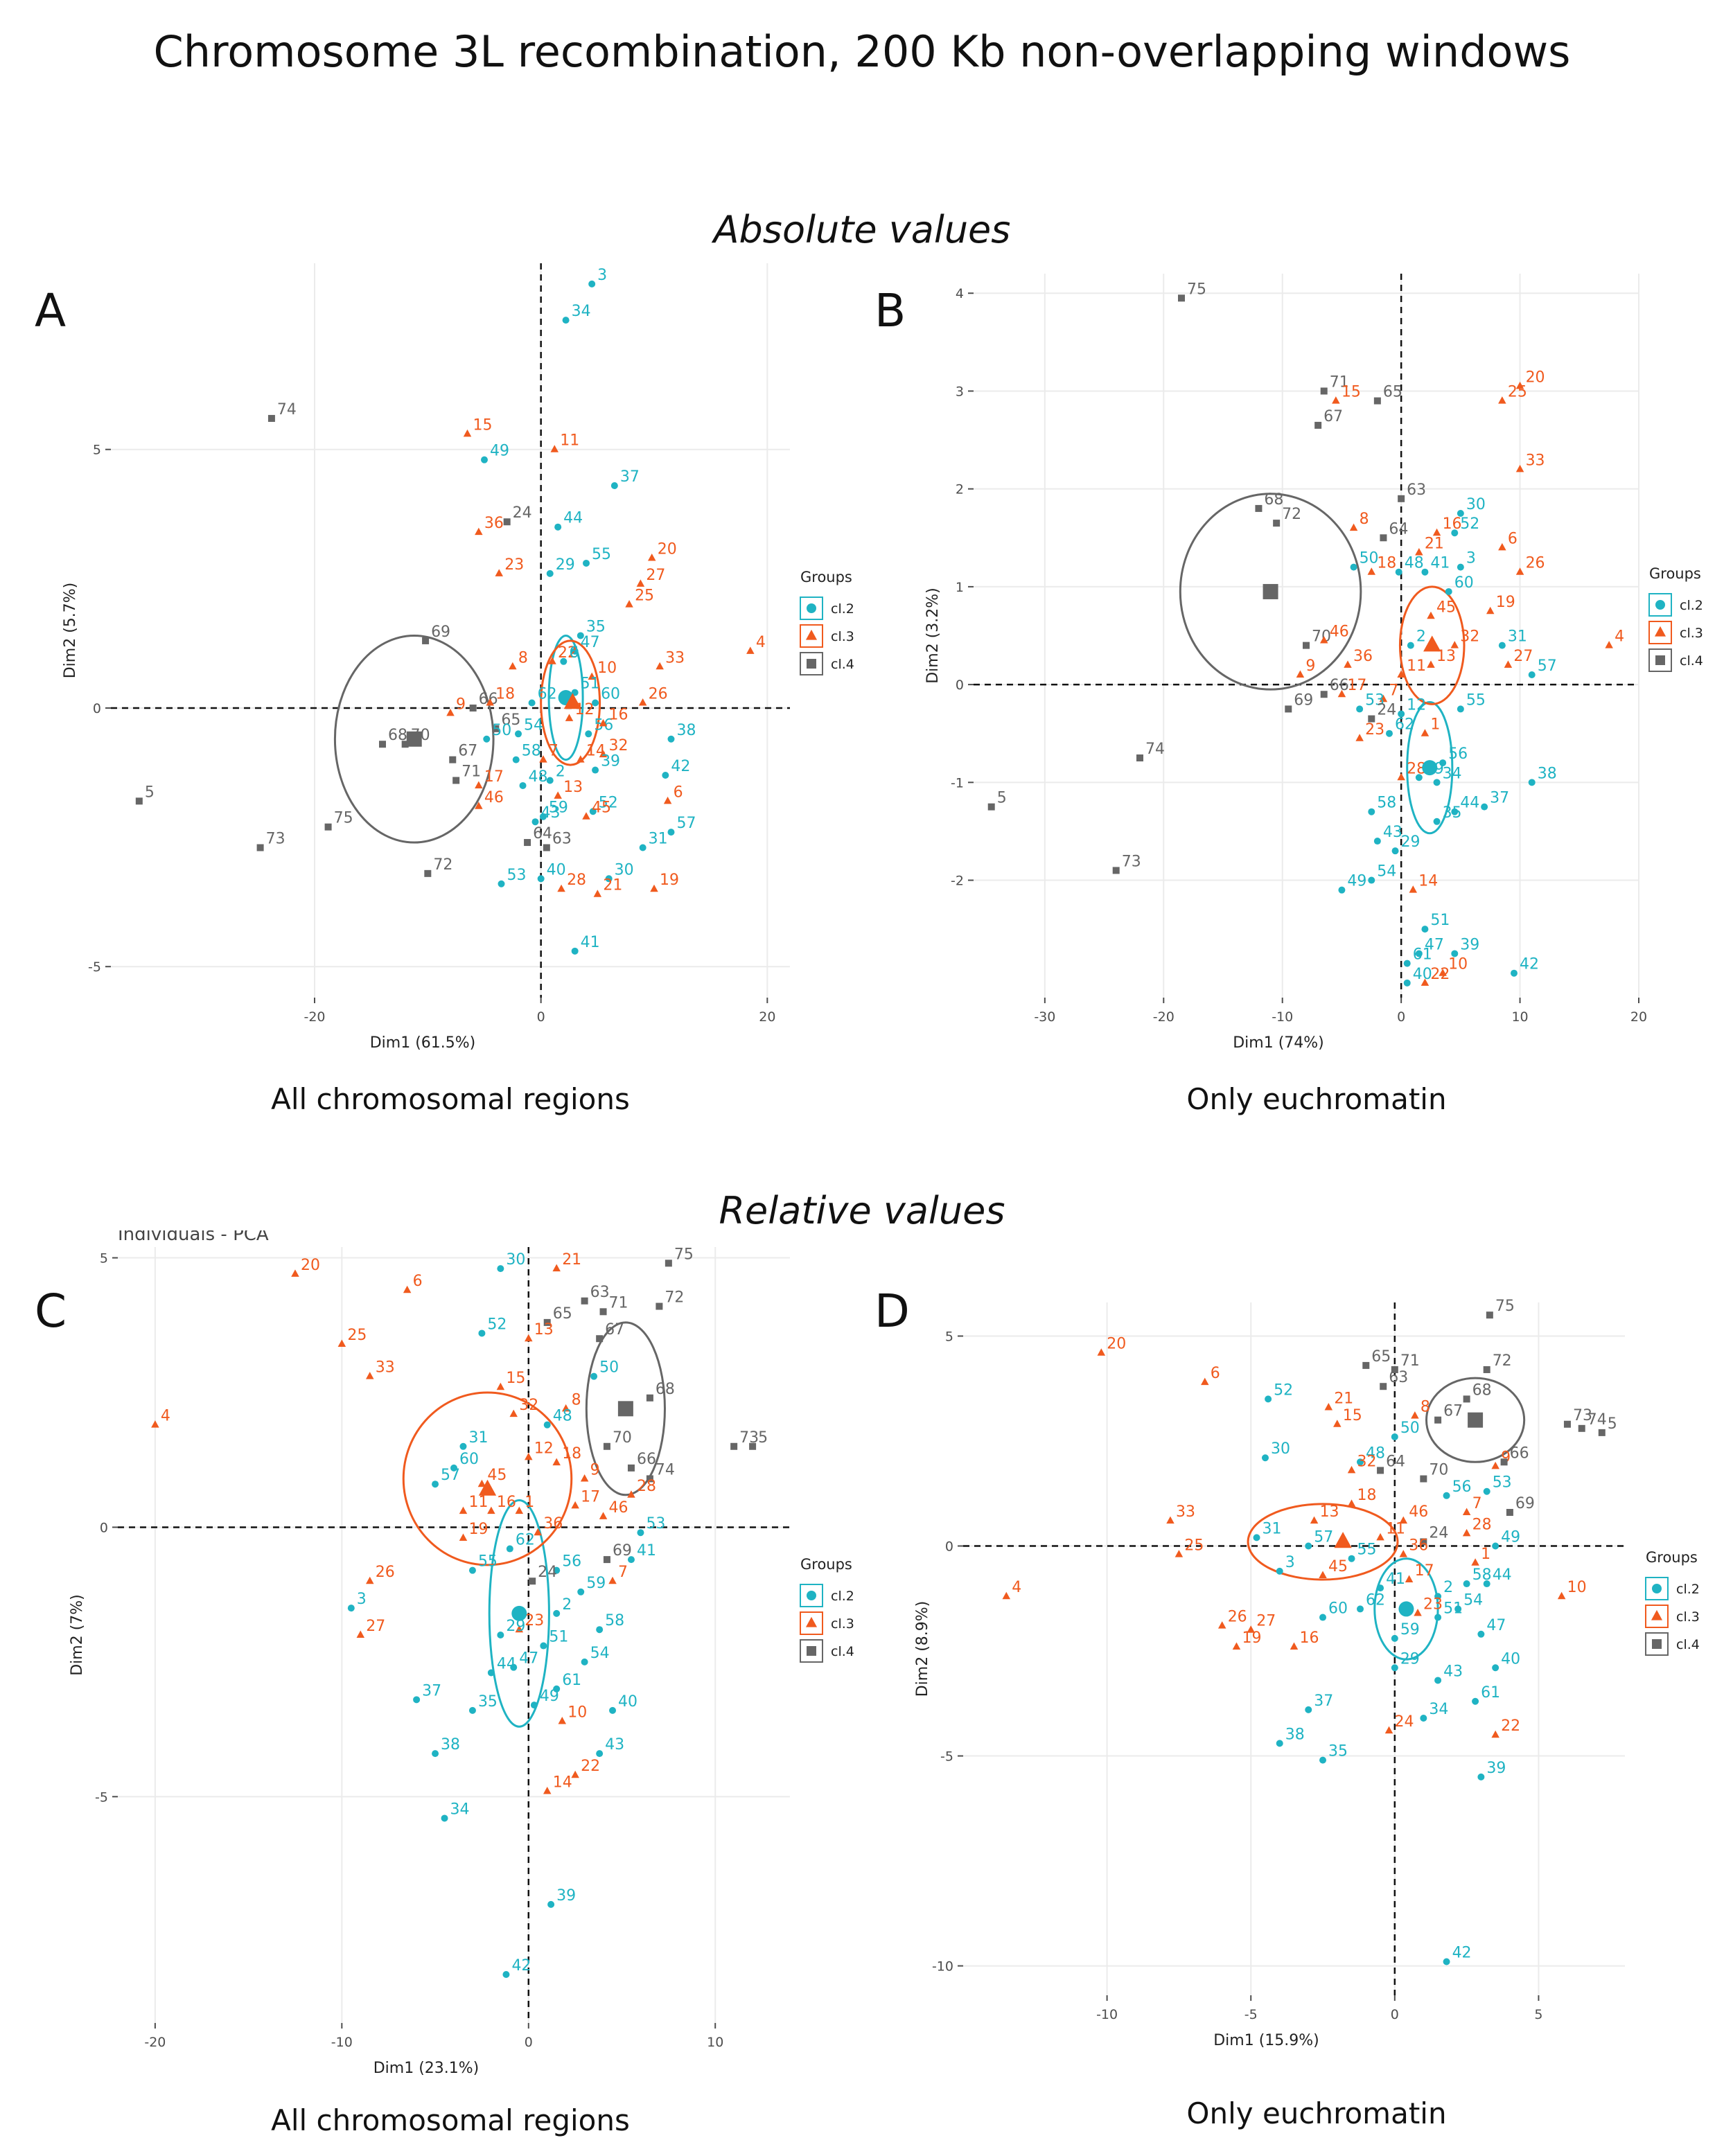 This screenshot has width=1724, height=2156. Describe the element at coordinates (949, 1547) in the screenshot. I see `y-tick-label: 0` at that location.